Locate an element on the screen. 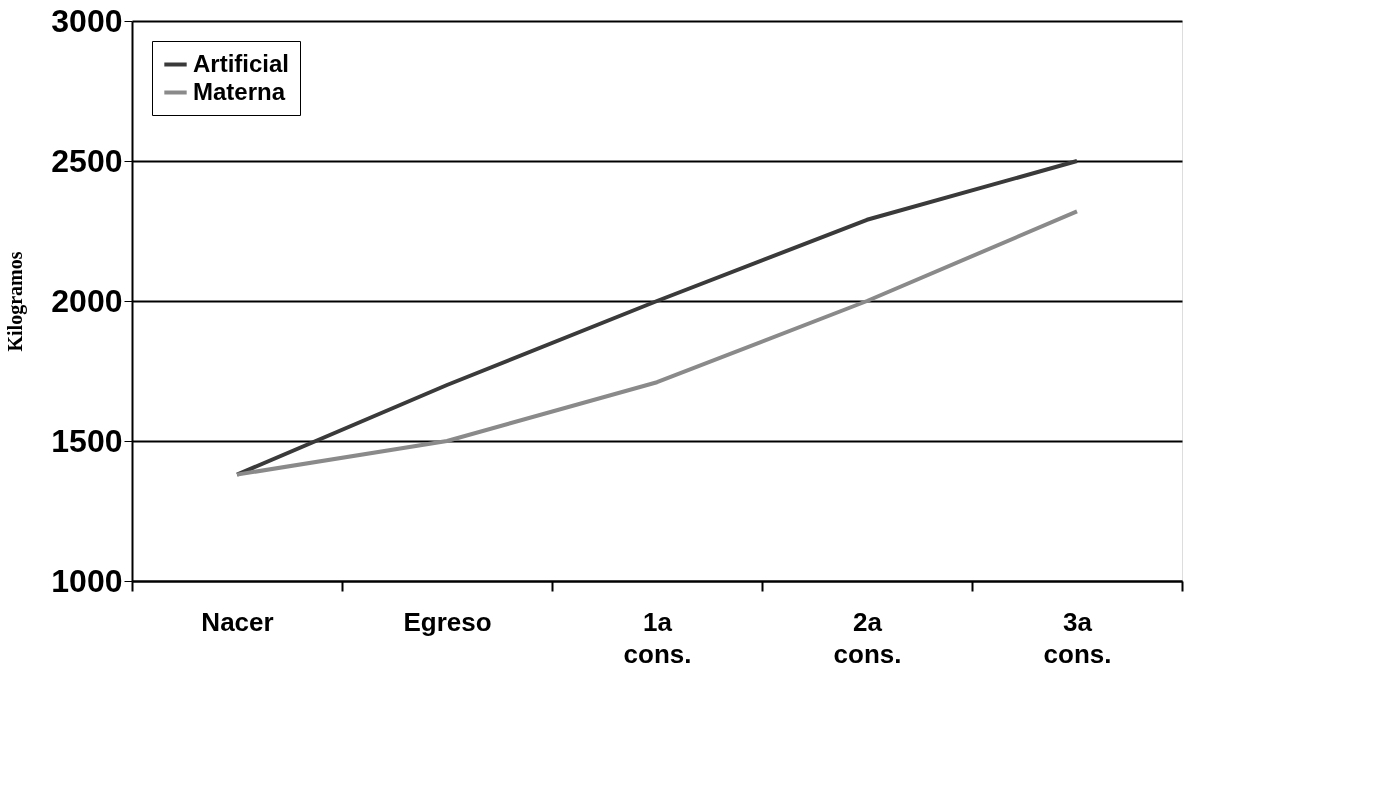 The width and height of the screenshot is (1374, 796). x-tick-label: 1a cons. is located at coordinates (657, 637).